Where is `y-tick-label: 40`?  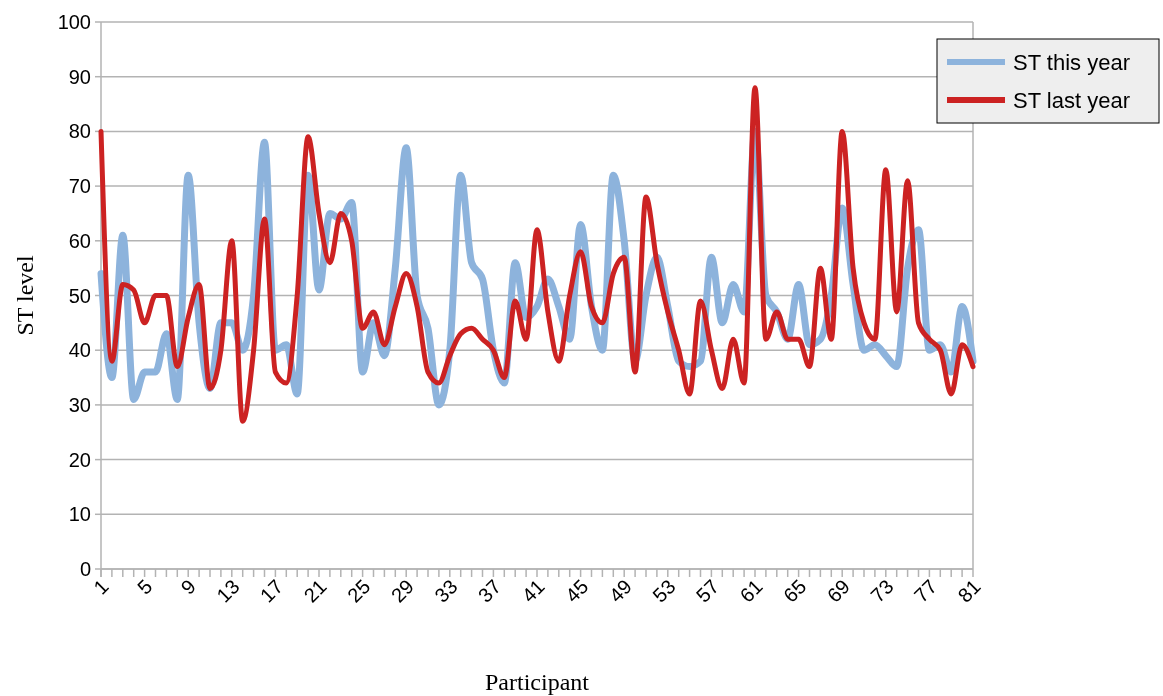
y-tick-label: 40 is located at coordinates (79, 350).